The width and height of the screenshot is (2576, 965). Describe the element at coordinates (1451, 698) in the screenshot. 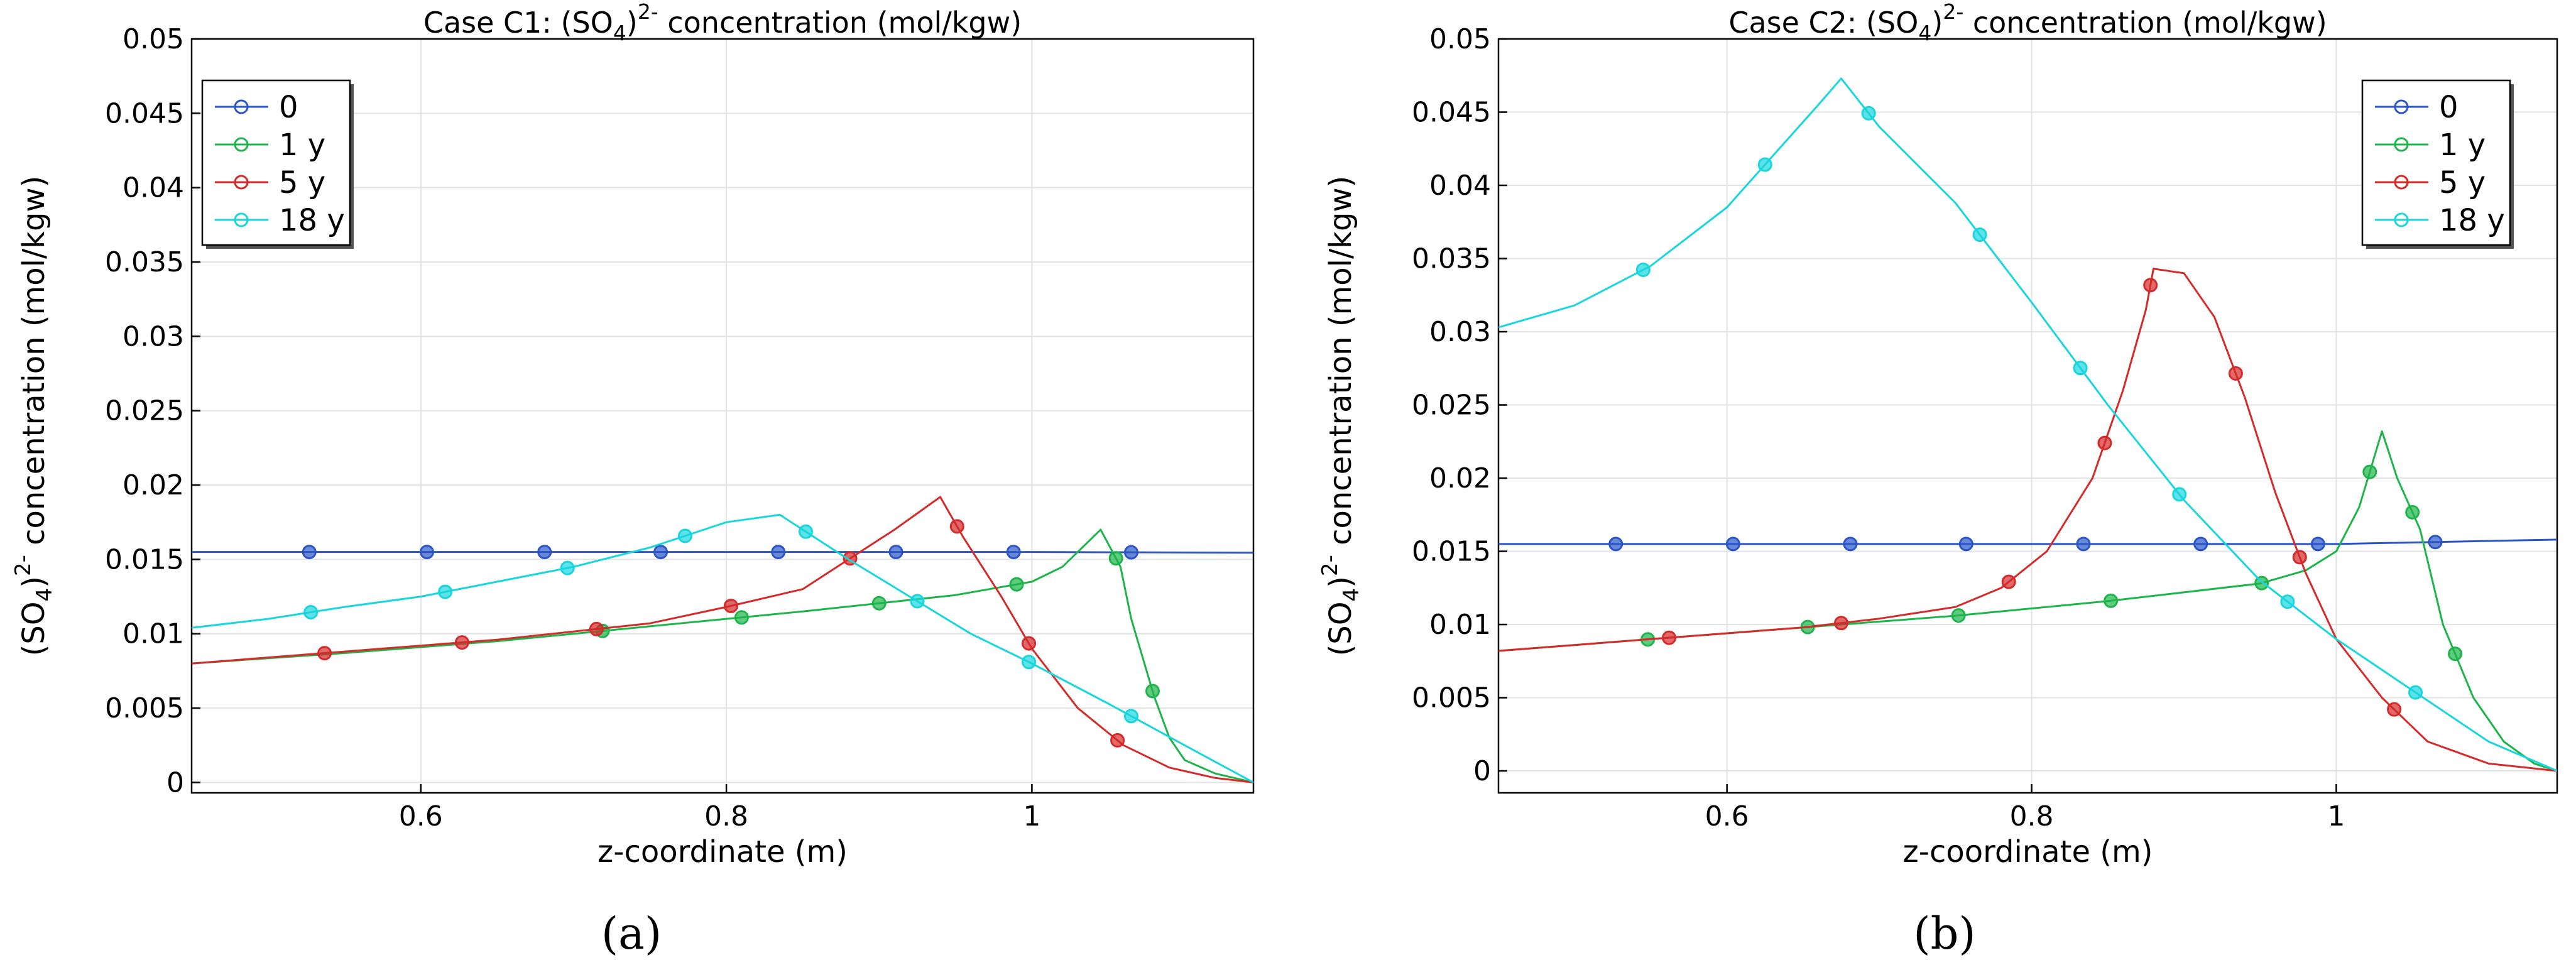

I see `c2-y-tick-label: 0.005` at that location.